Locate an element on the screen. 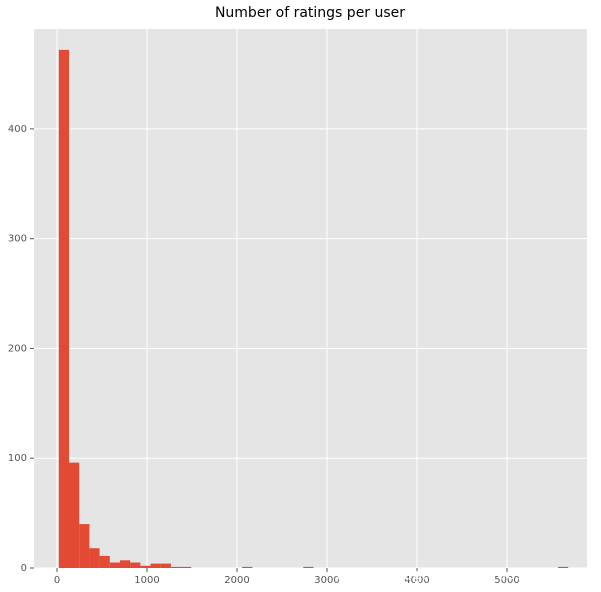  x-tick-label: 4000 is located at coordinates (416, 580).